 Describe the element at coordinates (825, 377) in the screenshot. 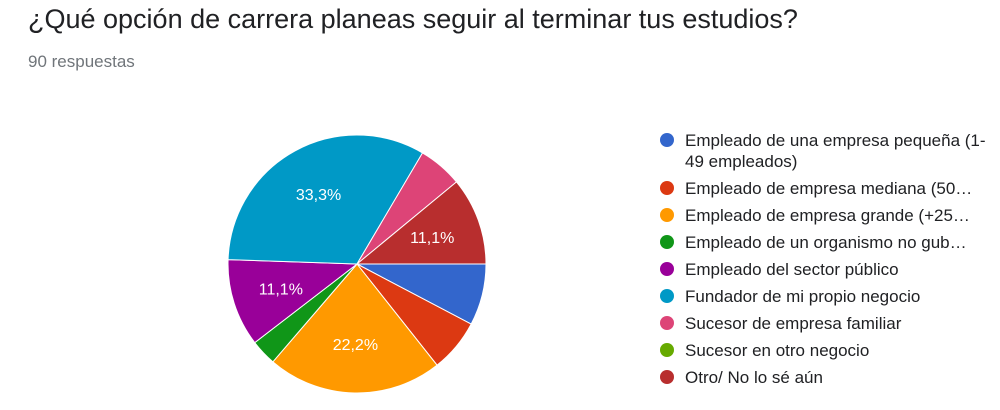

I see `legend-item: Otro/ No lo sé aún` at that location.